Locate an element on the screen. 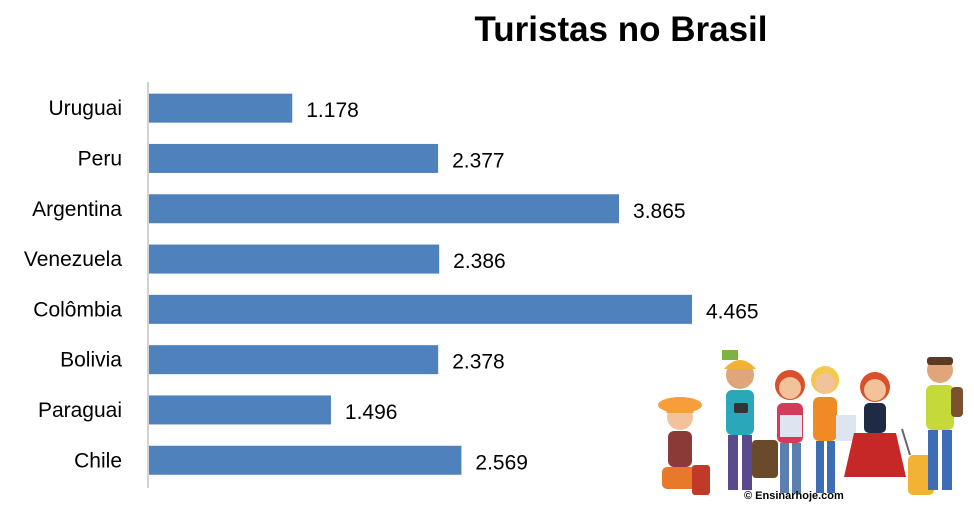 This screenshot has width=974, height=517. category-label: Bolivia is located at coordinates (91, 360).